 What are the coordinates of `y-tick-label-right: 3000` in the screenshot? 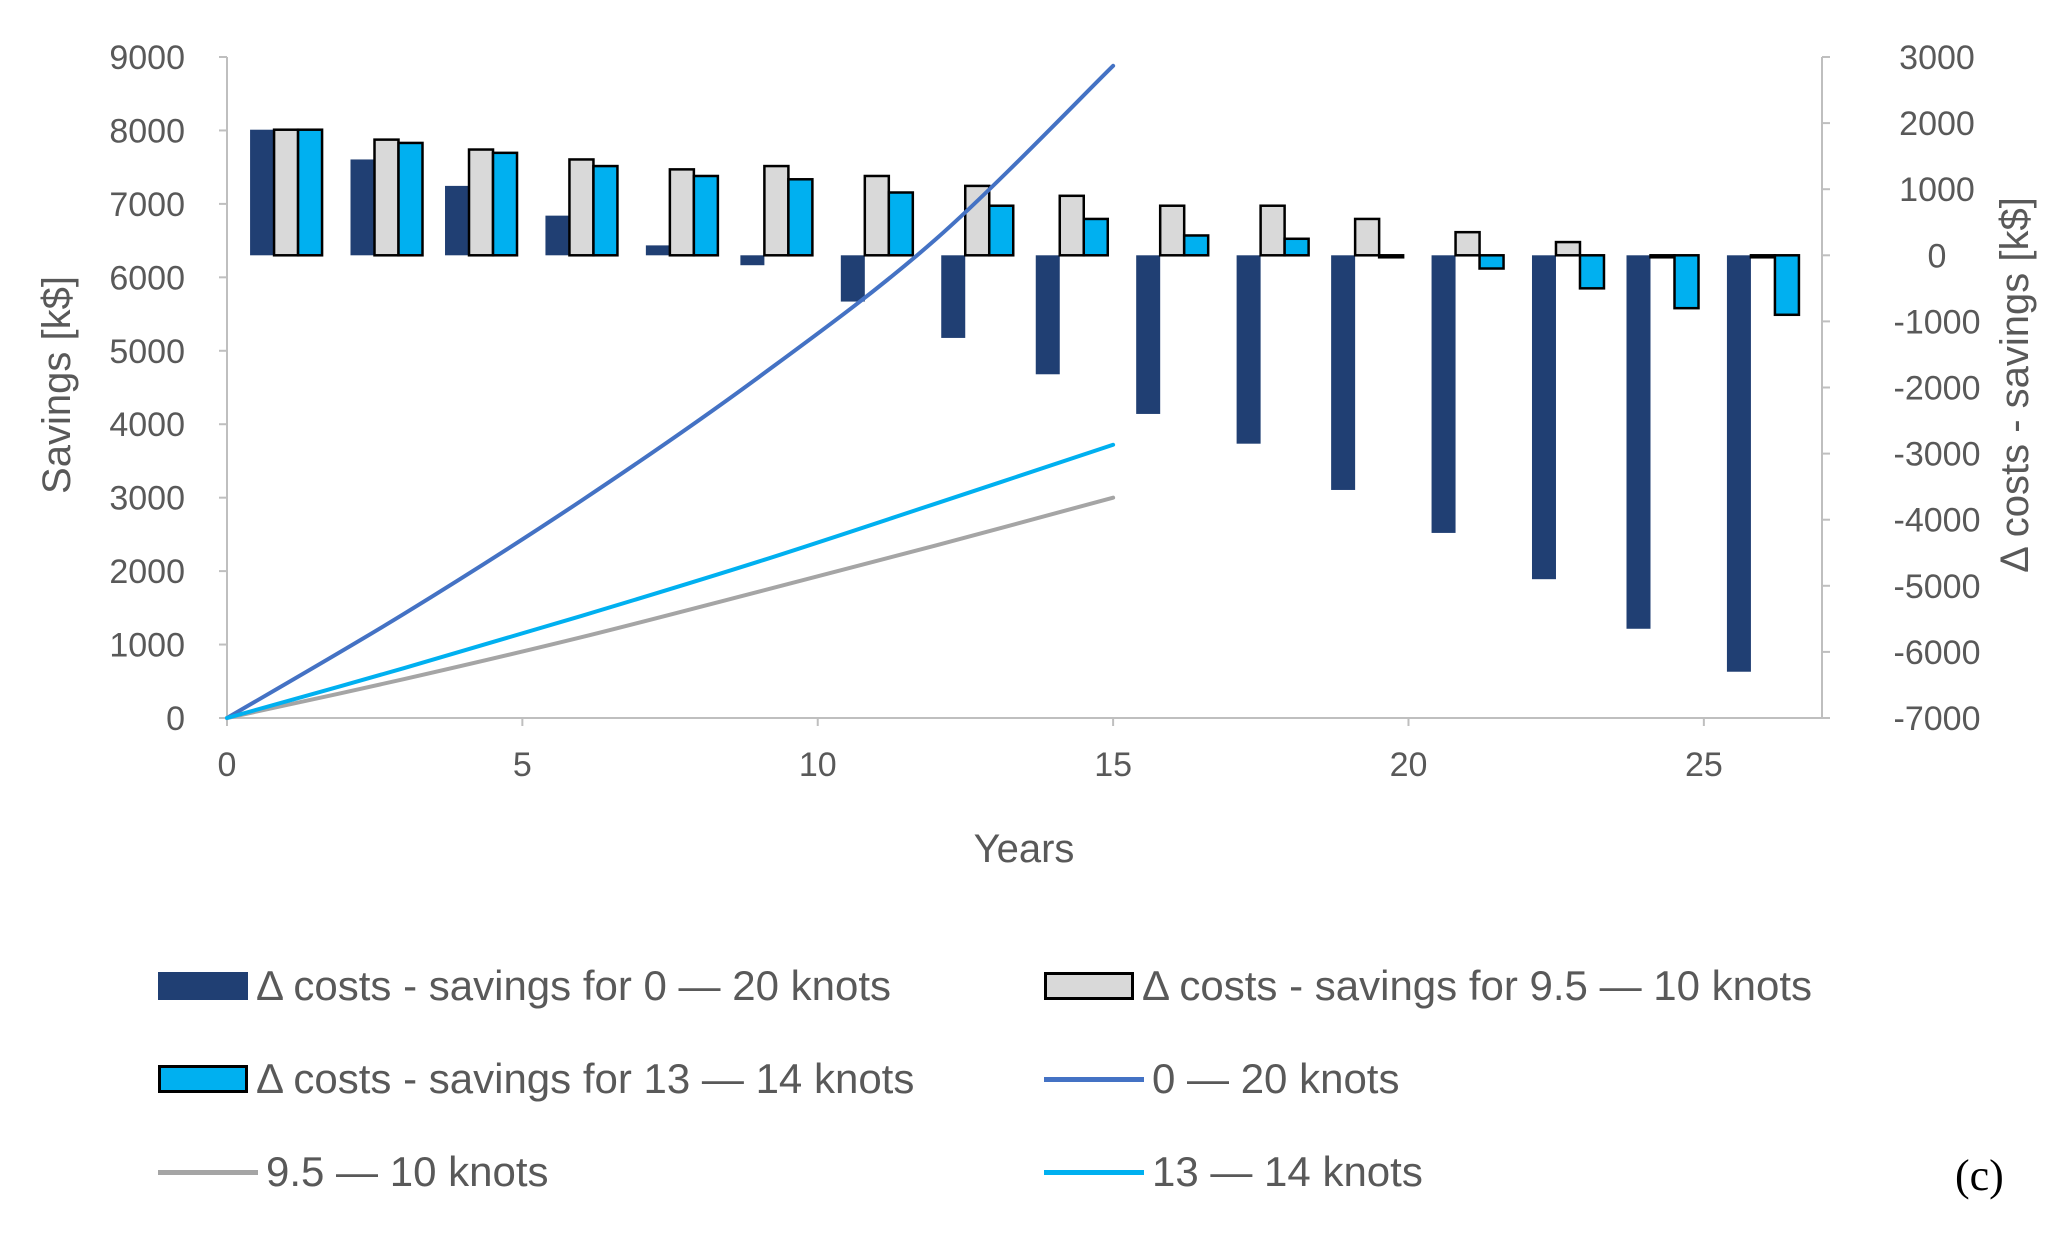 It's located at (1937, 58).